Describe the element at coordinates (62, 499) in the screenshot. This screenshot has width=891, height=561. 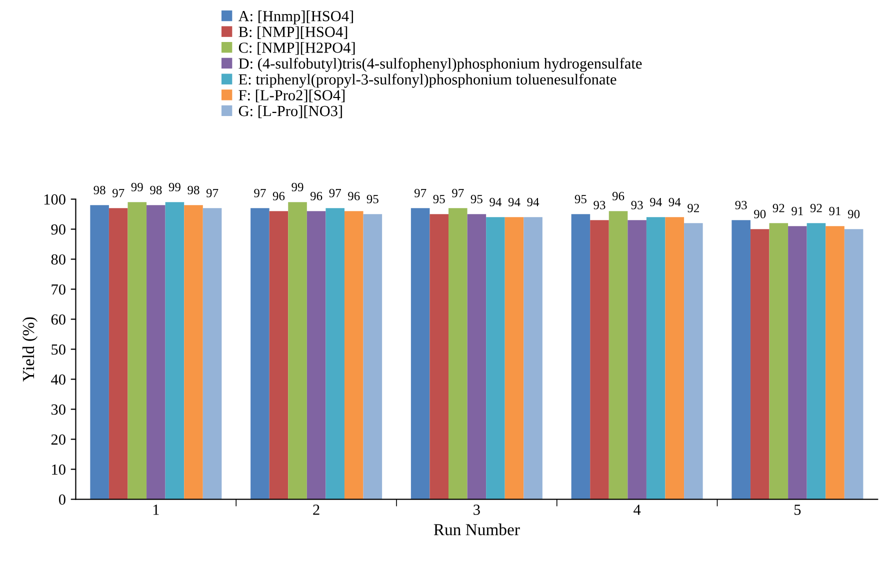
I see `y-tick-label: 0` at that location.